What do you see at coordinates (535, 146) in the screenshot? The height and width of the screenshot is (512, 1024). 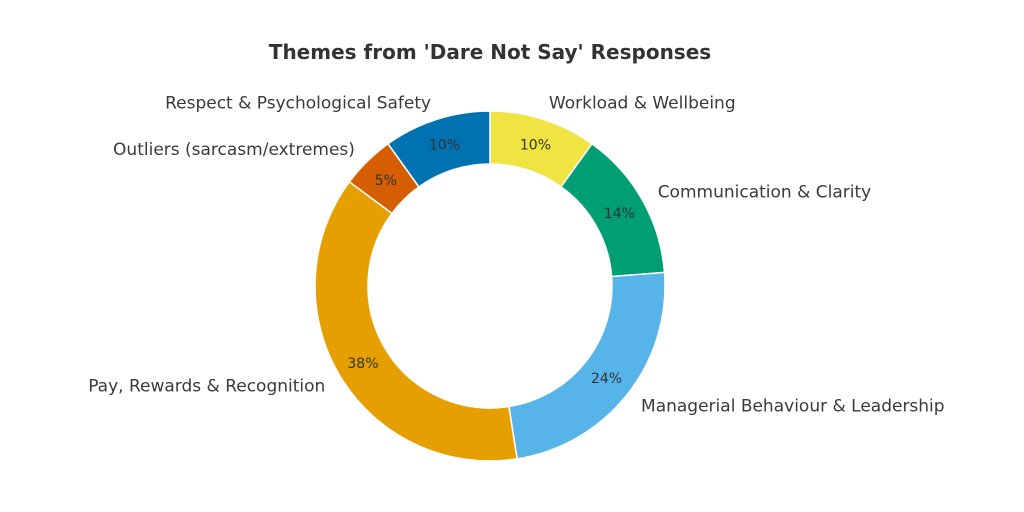 I see `slice-pct-label-0: 10%` at bounding box center [535, 146].